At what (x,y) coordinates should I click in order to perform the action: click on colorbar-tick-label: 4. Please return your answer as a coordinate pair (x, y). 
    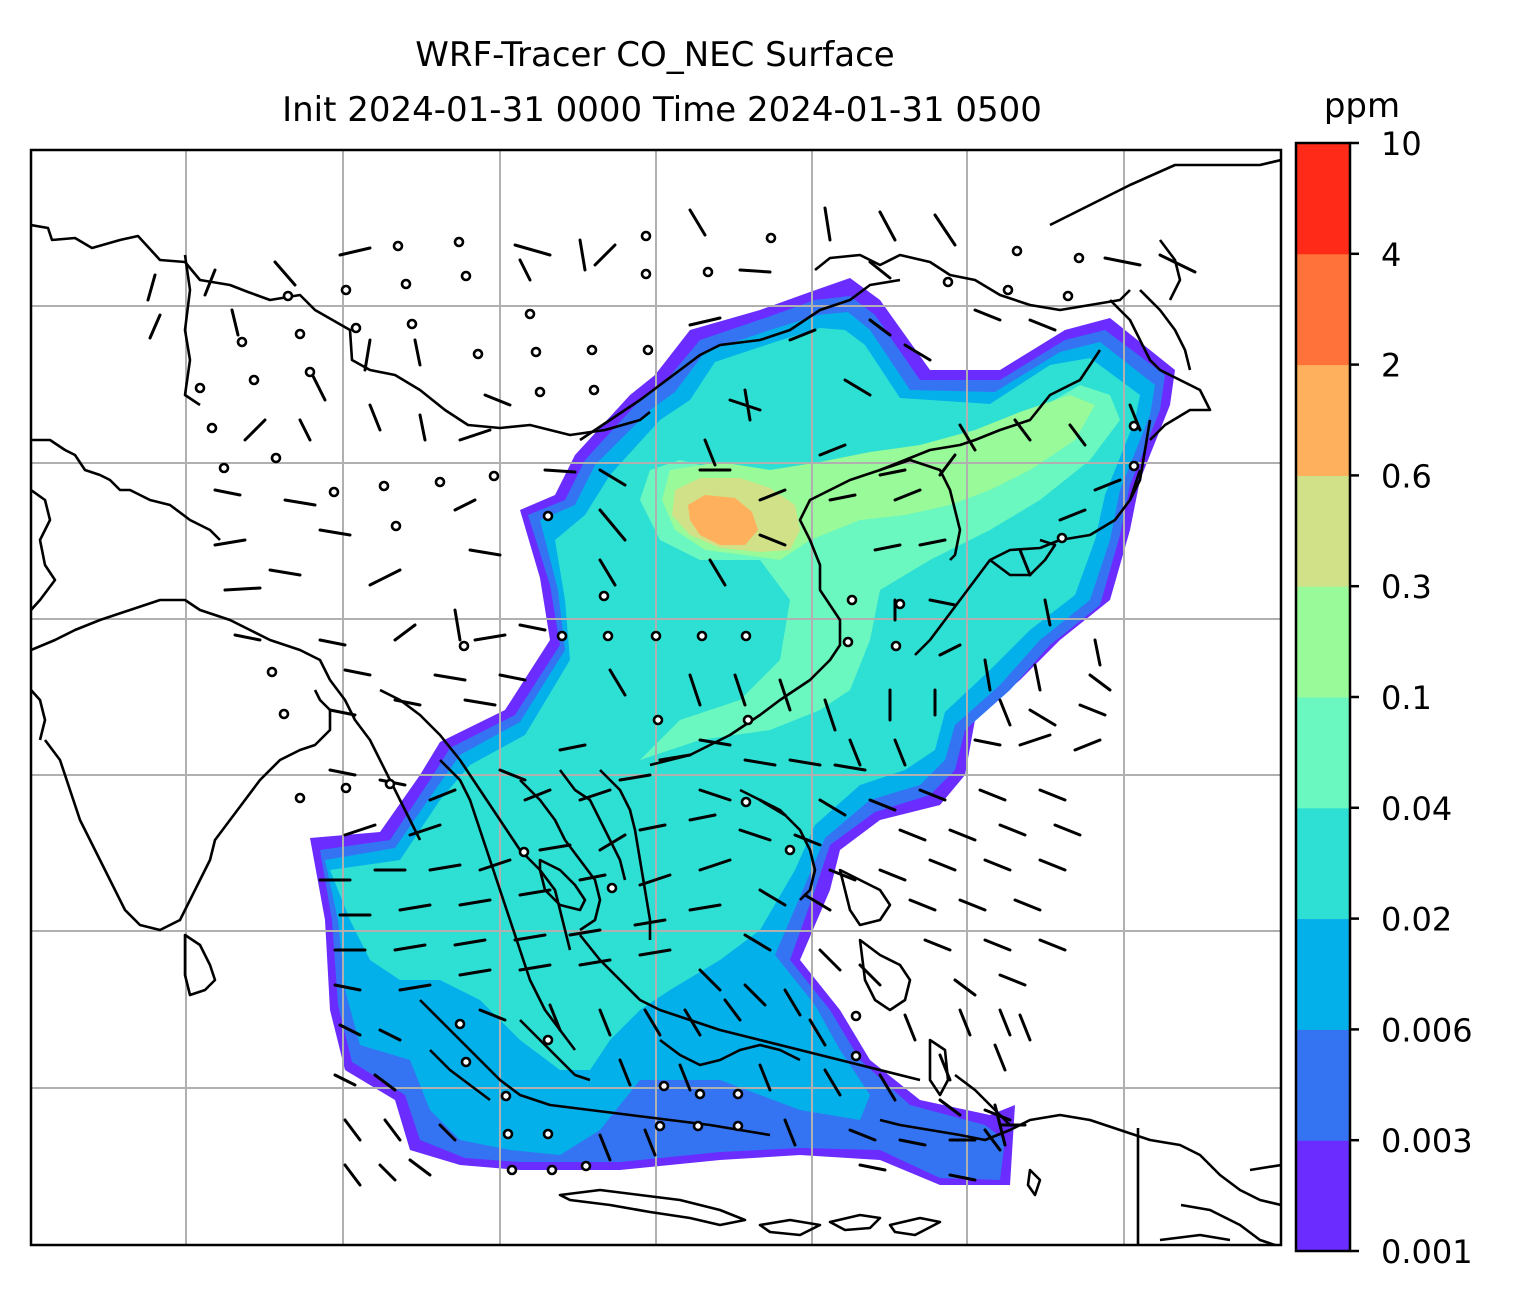
    Looking at the image, I should click on (1391, 255).